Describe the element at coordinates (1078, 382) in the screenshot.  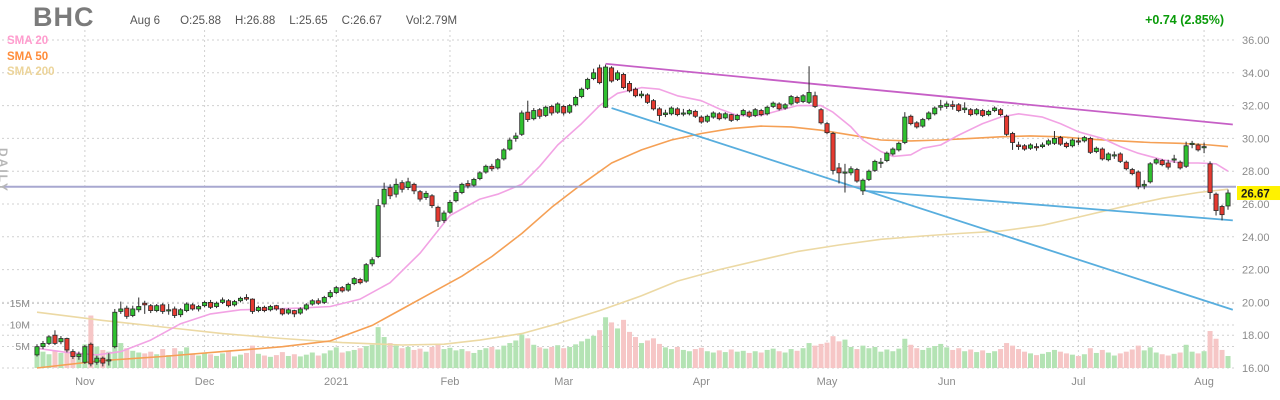
I see `svg-text: Jul` at that location.